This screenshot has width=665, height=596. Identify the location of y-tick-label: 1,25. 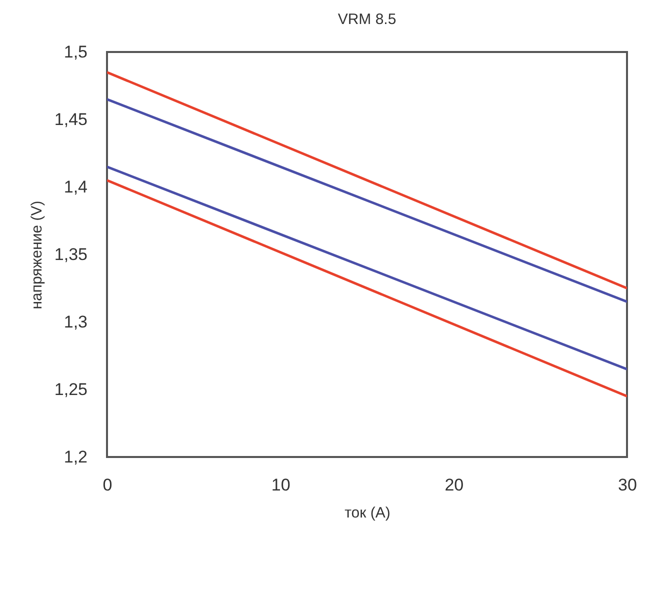
(71, 389).